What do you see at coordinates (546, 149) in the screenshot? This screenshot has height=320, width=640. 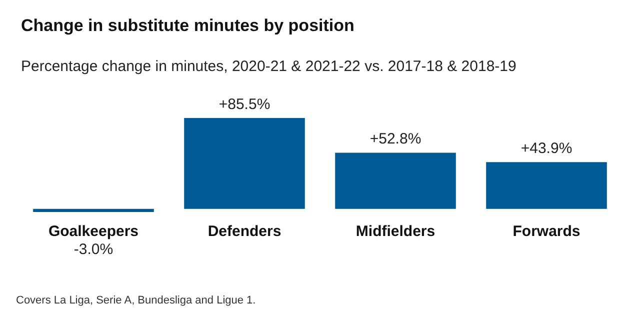 I see `data-label: +43.9%` at bounding box center [546, 149].